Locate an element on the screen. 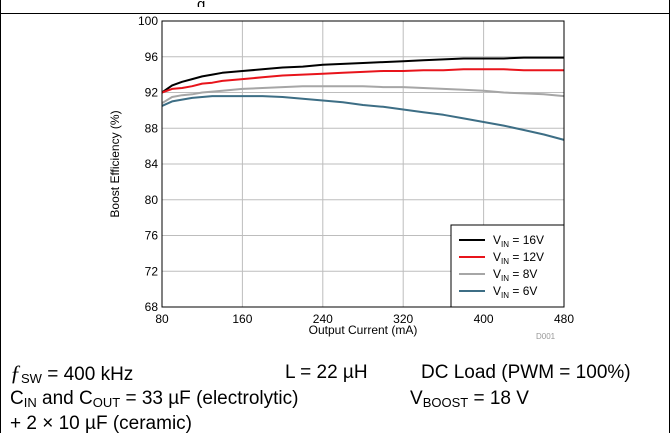 This screenshot has height=435, width=670. x-tick-label: 480 is located at coordinates (564, 319).